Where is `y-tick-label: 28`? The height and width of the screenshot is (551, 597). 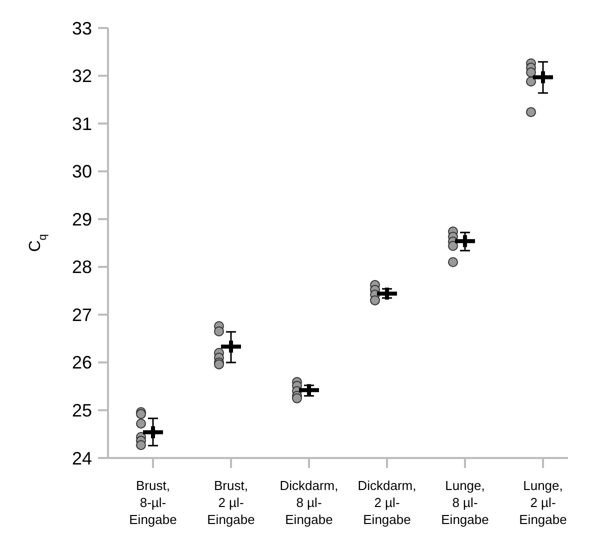
y-tick-label: 28 is located at coordinates (82, 267).